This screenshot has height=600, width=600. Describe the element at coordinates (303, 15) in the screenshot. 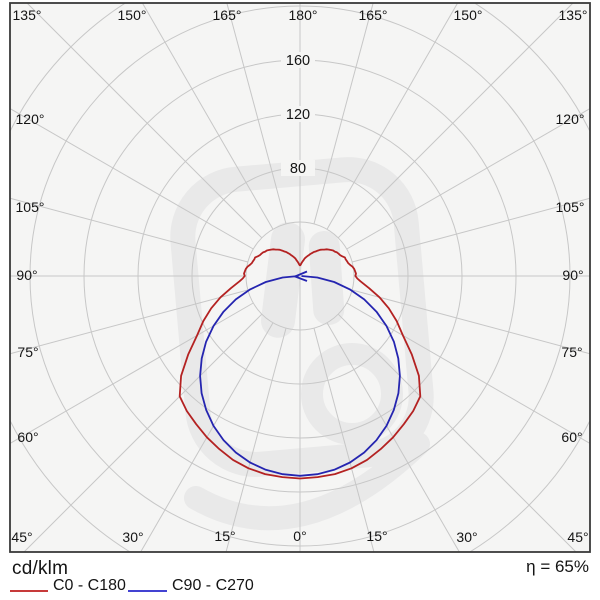

I see `angle-label: 180°` at that location.